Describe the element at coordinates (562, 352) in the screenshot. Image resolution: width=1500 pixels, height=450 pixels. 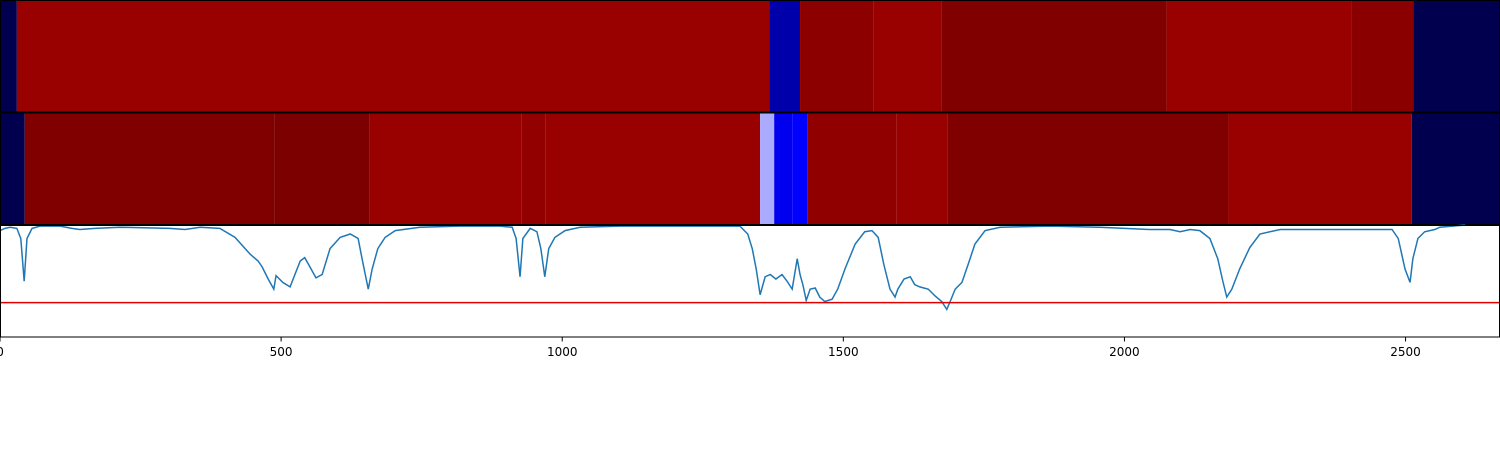
I see `x-tick-label: 1000` at that location.